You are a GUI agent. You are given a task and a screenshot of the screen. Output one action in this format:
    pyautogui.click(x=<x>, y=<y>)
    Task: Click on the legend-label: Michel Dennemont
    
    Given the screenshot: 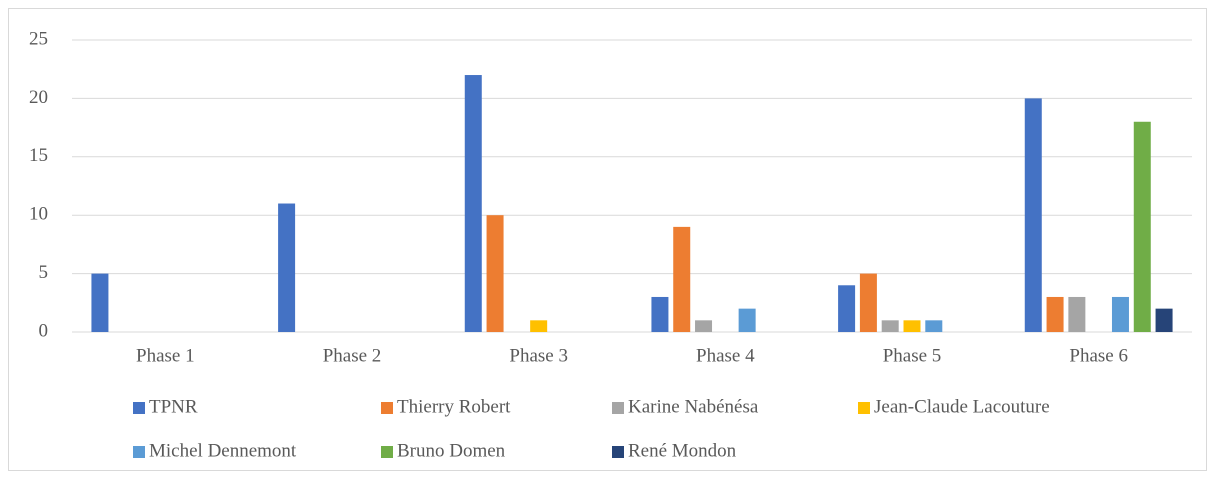 What is the action you would take?
    pyautogui.click(x=223, y=450)
    